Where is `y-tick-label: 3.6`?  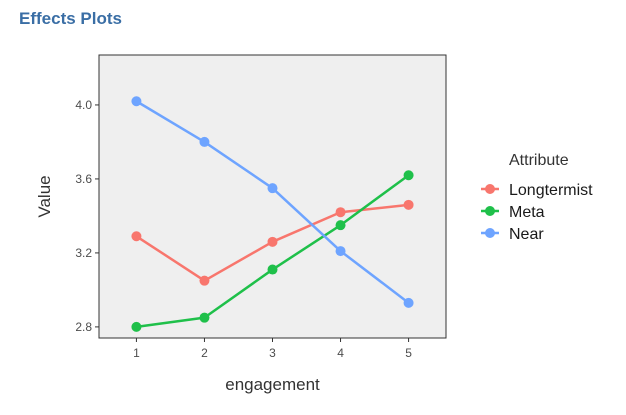
y-tick-label: 3.6 is located at coordinates (83, 179).